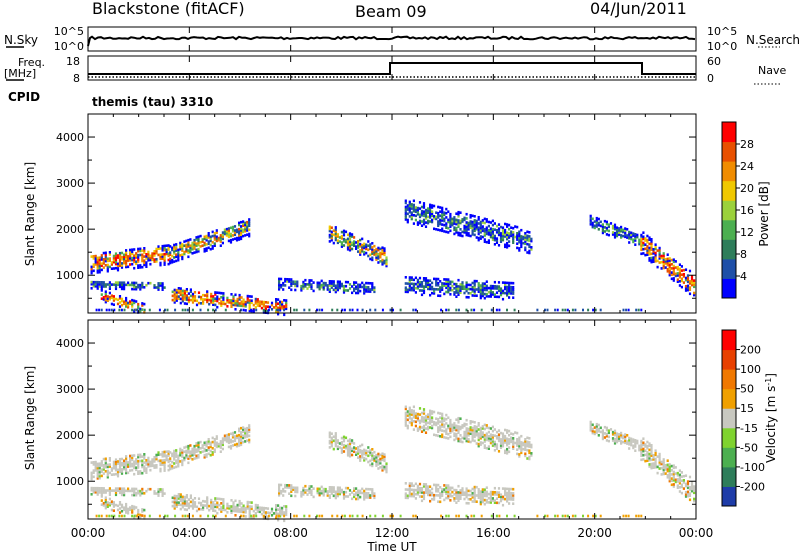  Describe the element at coordinates (69, 46) in the screenshot. I see `nsky-tick-low: 10^0` at that location.